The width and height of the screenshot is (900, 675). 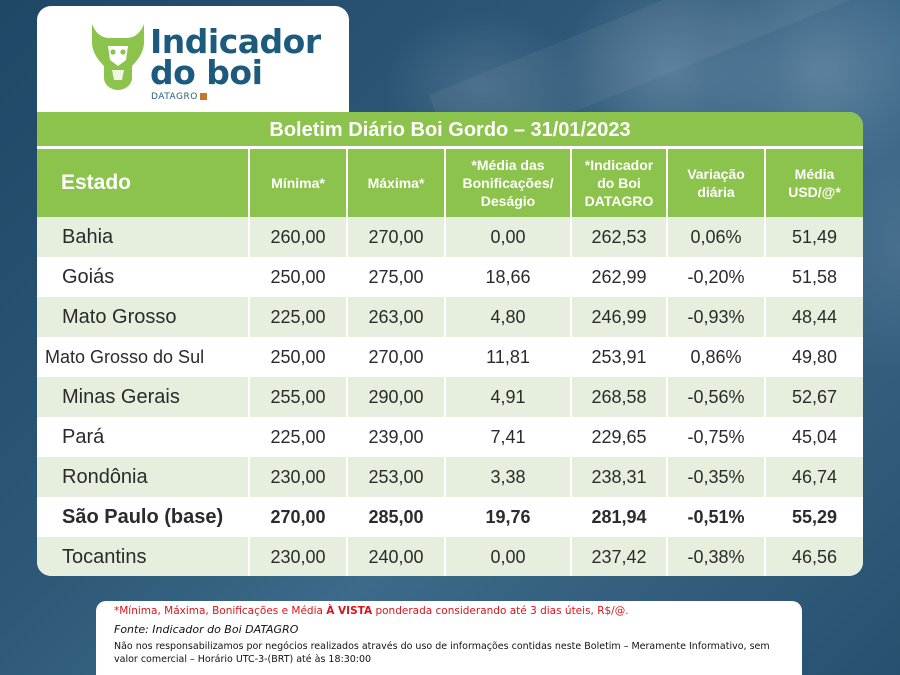 I want to click on cell-variation: -0,75%, so click(x=716, y=437).